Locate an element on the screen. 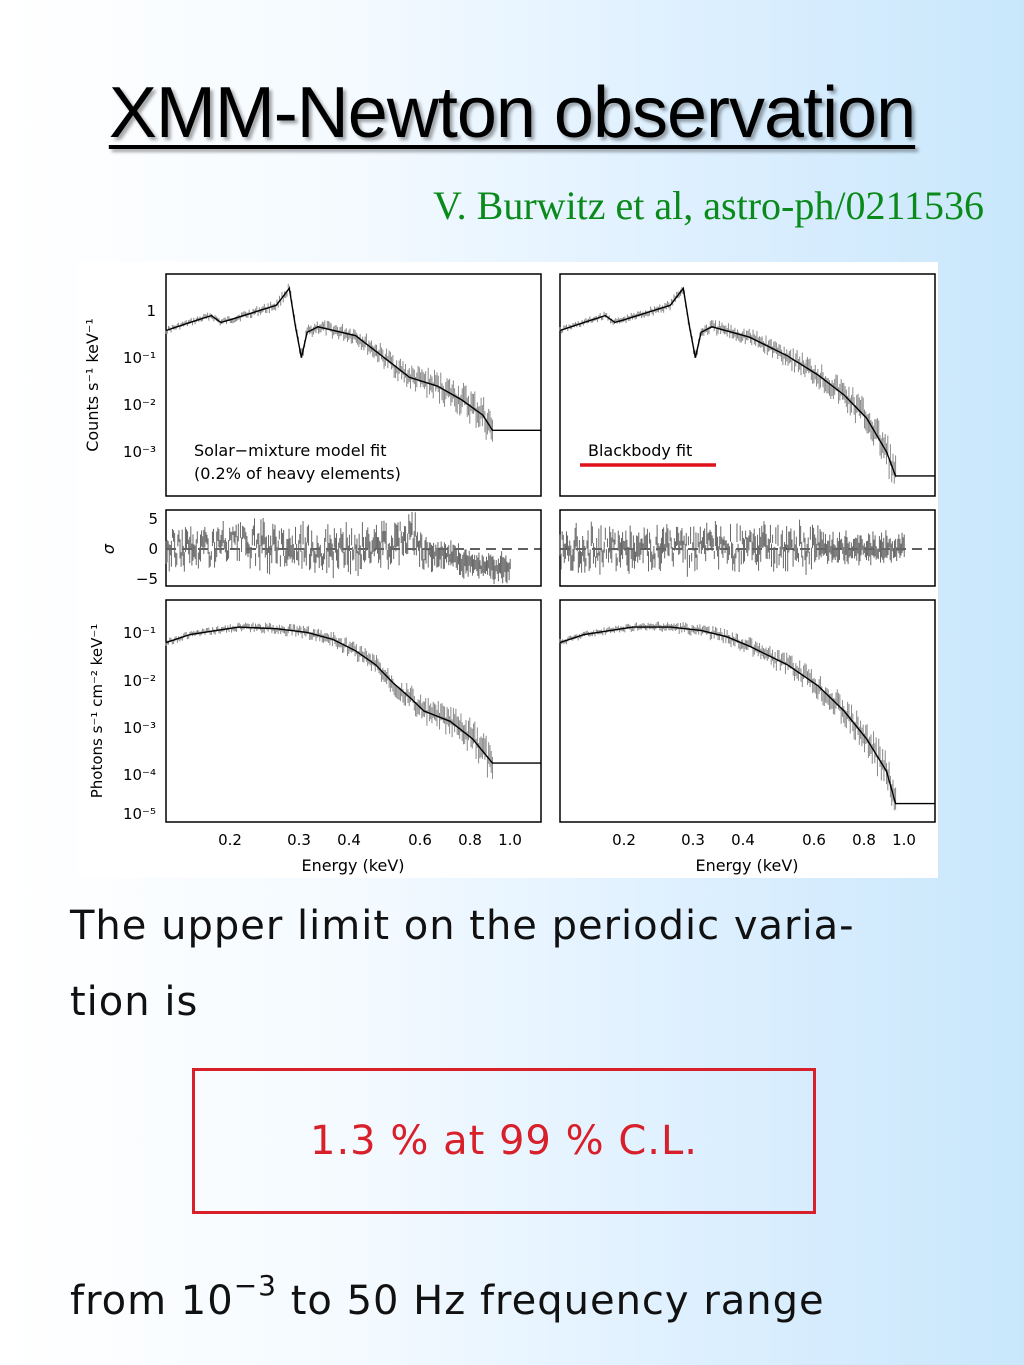 This screenshot has height=1365, width=1024. panel-photons-solar is located at coordinates (353, 711).